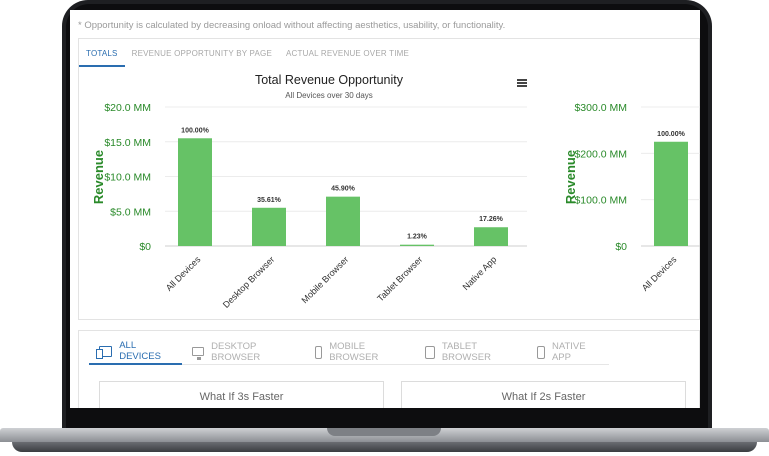  I want to click on y-tick-label: $200.0 MM, so click(600, 154).